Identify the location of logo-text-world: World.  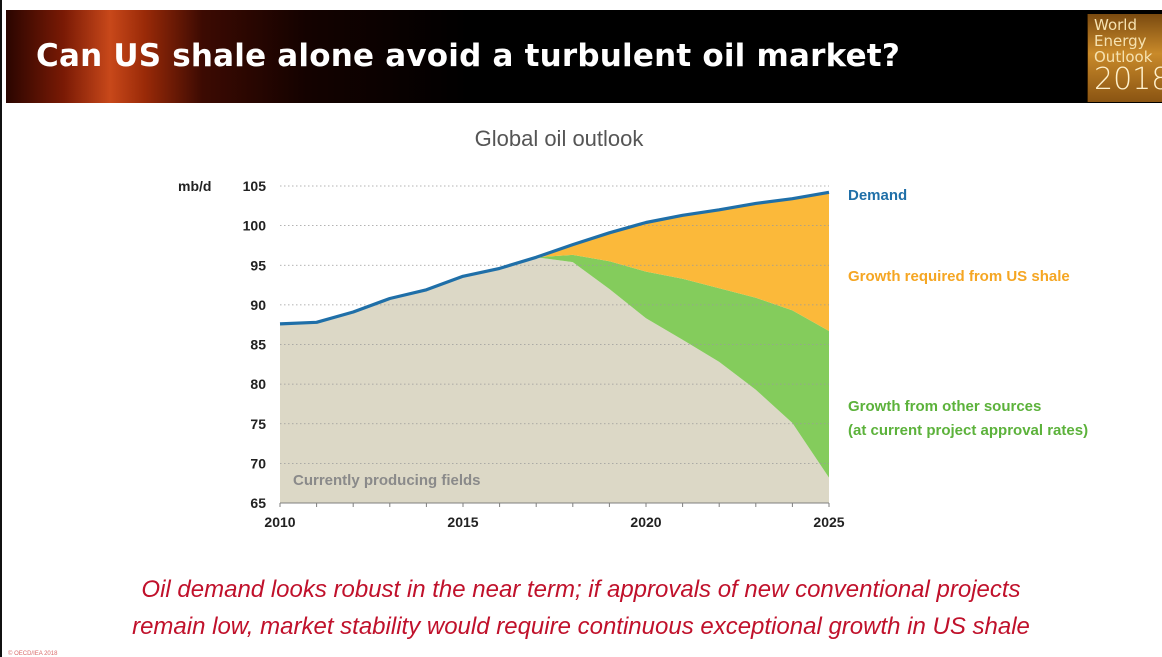
(1115, 25).